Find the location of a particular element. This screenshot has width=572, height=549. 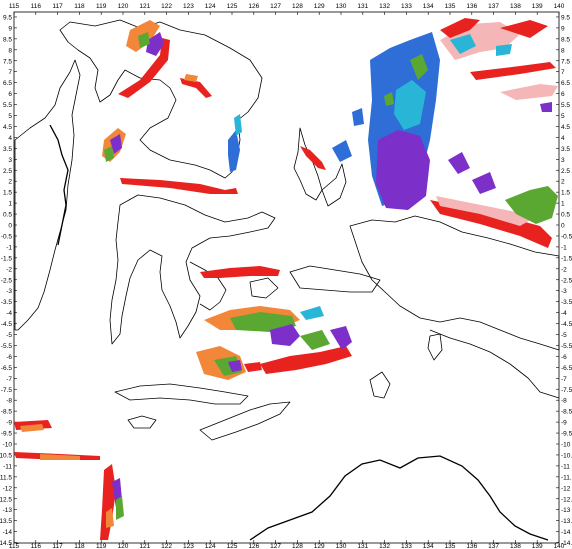

y-tick-label-left: -1.5 is located at coordinates (7, 258).